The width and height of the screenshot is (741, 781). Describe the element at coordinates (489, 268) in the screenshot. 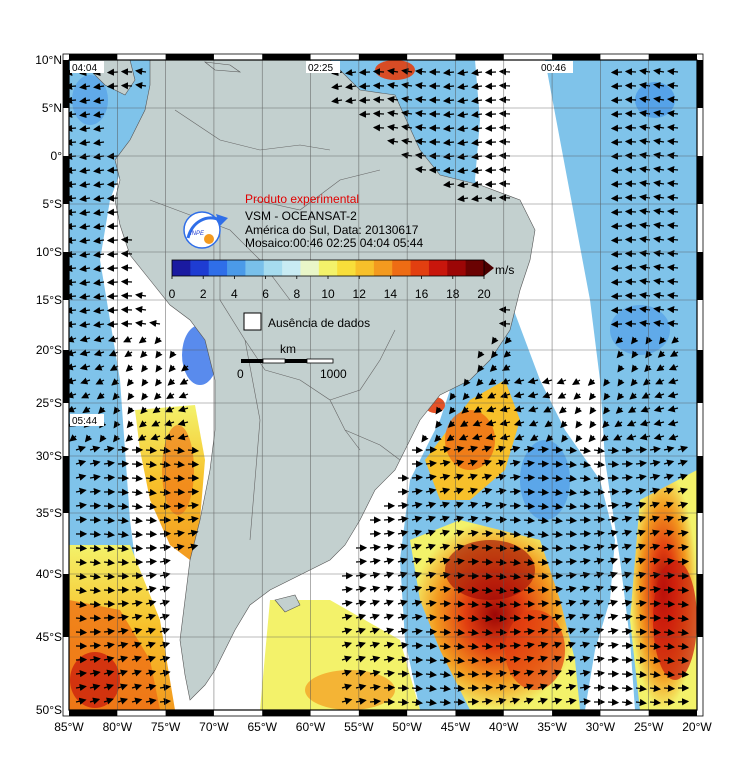

I see `colorbar-arrow` at that location.